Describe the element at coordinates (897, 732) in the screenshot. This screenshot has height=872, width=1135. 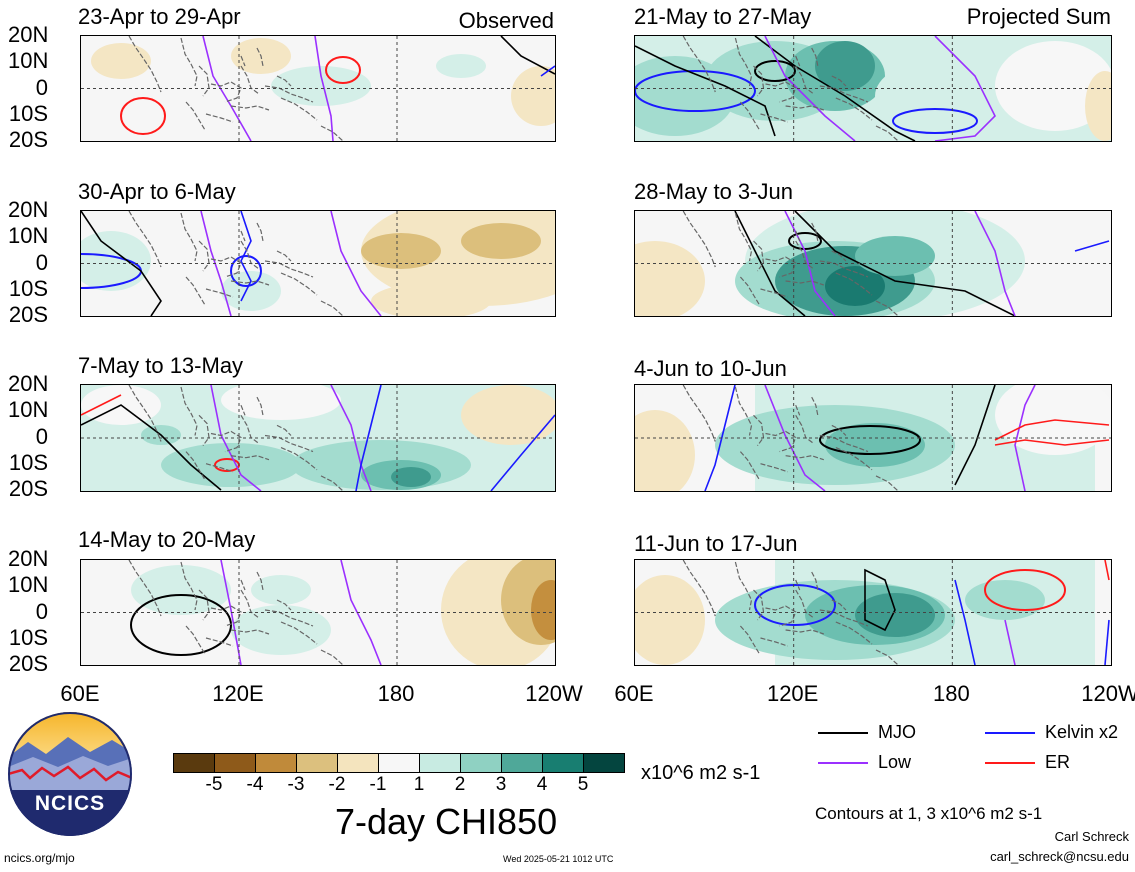
I see `legend-label: MJO` at that location.